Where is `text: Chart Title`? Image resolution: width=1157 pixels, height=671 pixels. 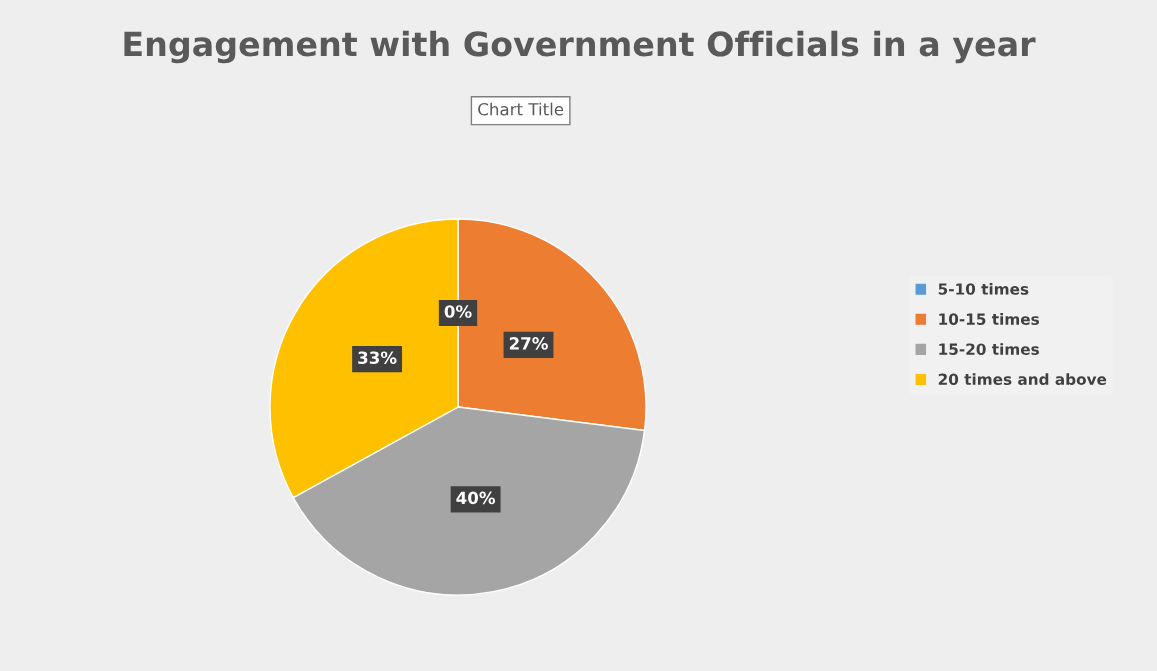 text: Chart Title is located at coordinates (521, 109).